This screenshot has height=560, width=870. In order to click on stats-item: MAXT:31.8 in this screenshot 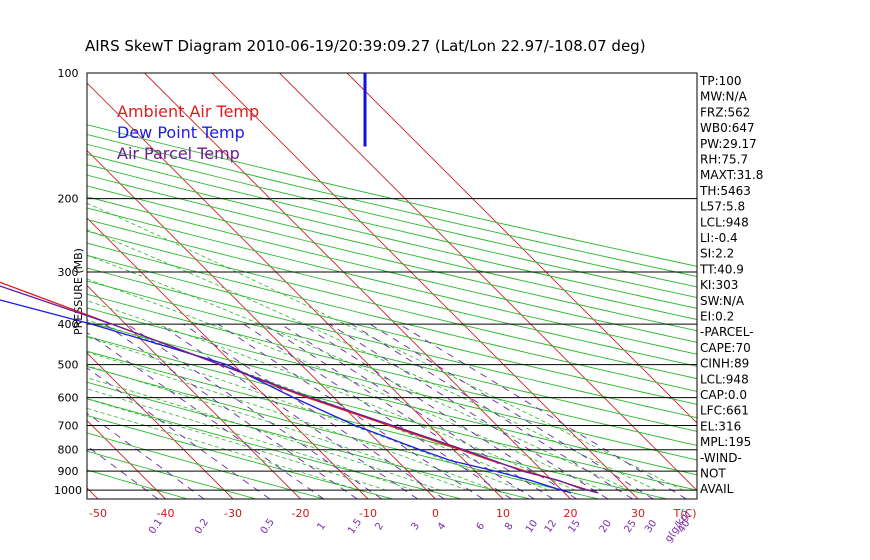, I will do `click(731, 175)`.